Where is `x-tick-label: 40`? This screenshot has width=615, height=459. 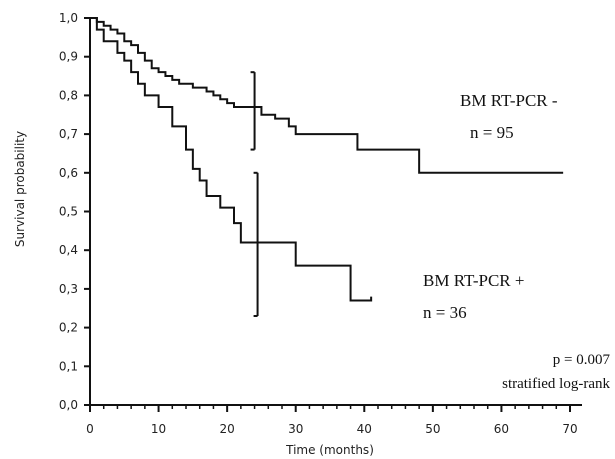 x-tick-label: 40 is located at coordinates (364, 429).